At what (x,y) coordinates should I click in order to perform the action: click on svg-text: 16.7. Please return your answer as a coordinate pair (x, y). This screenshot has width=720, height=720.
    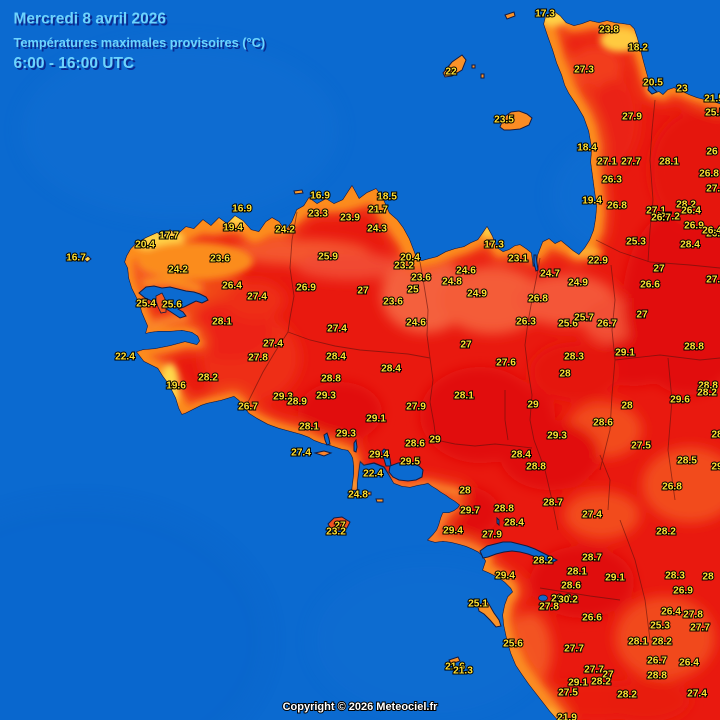
    Looking at the image, I should click on (76, 258).